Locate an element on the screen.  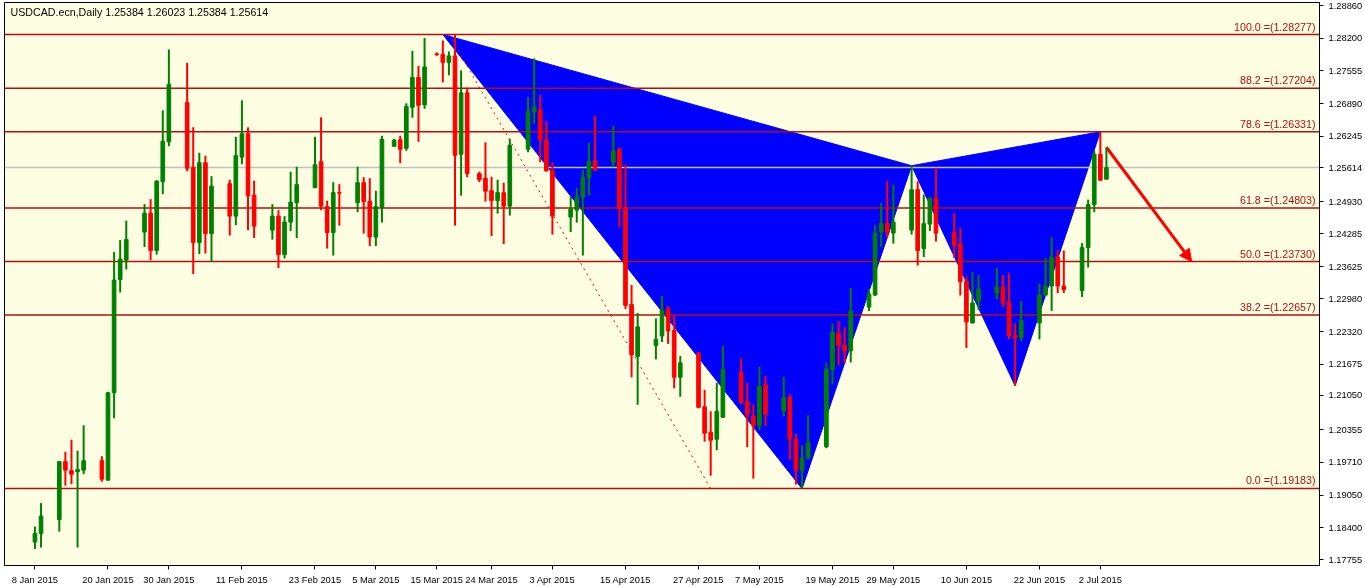
x-tick-label: 20 Jan 2015 is located at coordinates (108, 579).